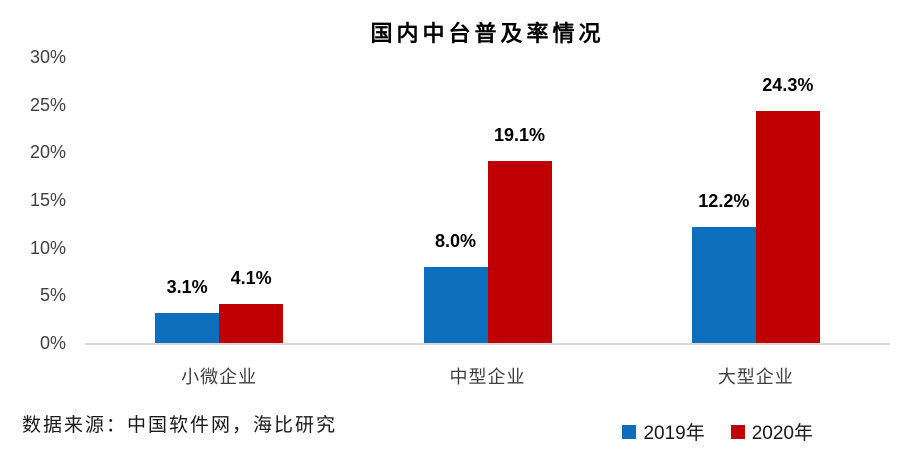  Describe the element at coordinates (487, 377) in the screenshot. I see `x-axis-category-label: 中型企业` at that location.